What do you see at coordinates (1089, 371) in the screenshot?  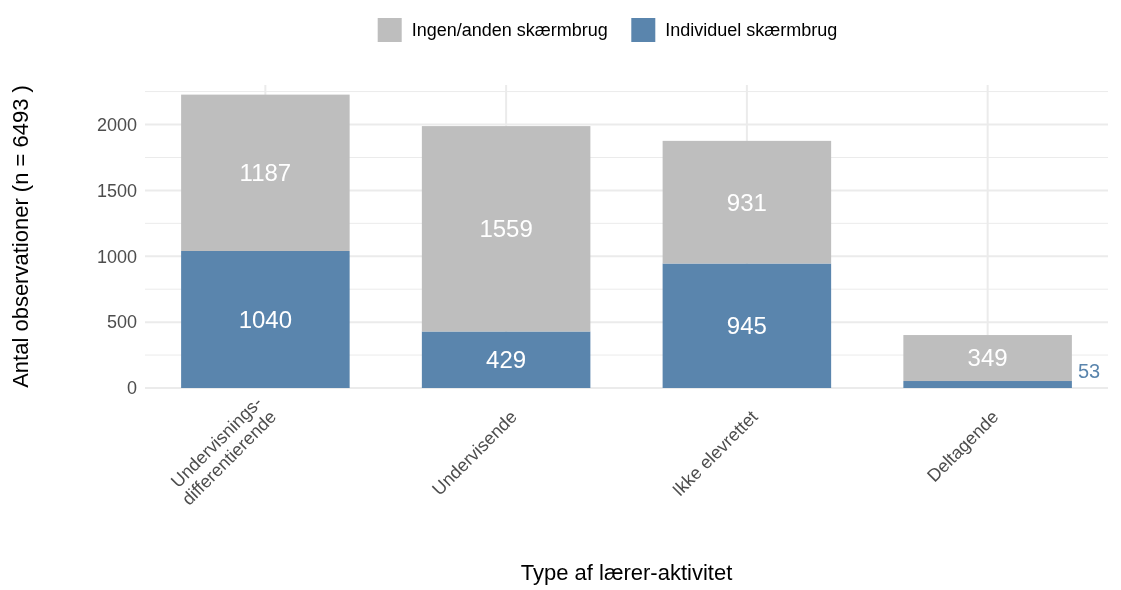 I see `data-label: 53` at bounding box center [1089, 371].